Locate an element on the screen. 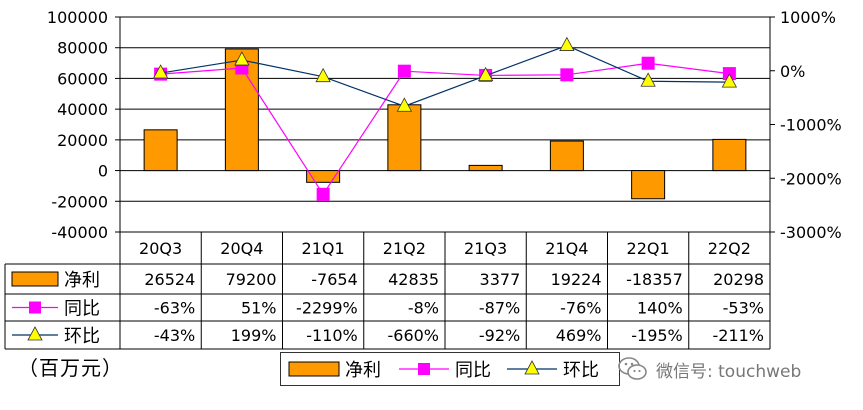 The height and width of the screenshot is (410, 863). data-label: -8% is located at coordinates (423, 308).